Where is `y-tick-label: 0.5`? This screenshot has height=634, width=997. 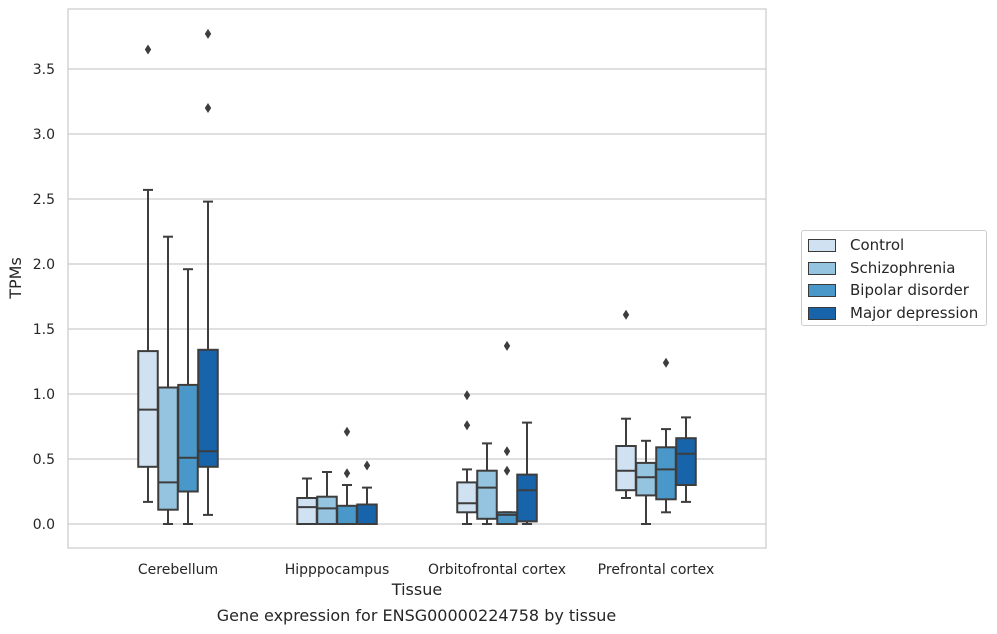
y-tick-label: 0.5 is located at coordinates (44, 460).